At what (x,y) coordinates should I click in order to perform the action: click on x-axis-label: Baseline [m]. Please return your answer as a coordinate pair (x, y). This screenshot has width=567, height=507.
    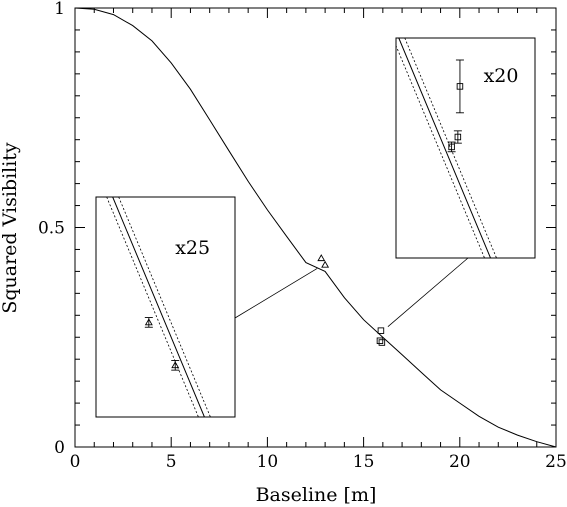
    Looking at the image, I should click on (316, 495).